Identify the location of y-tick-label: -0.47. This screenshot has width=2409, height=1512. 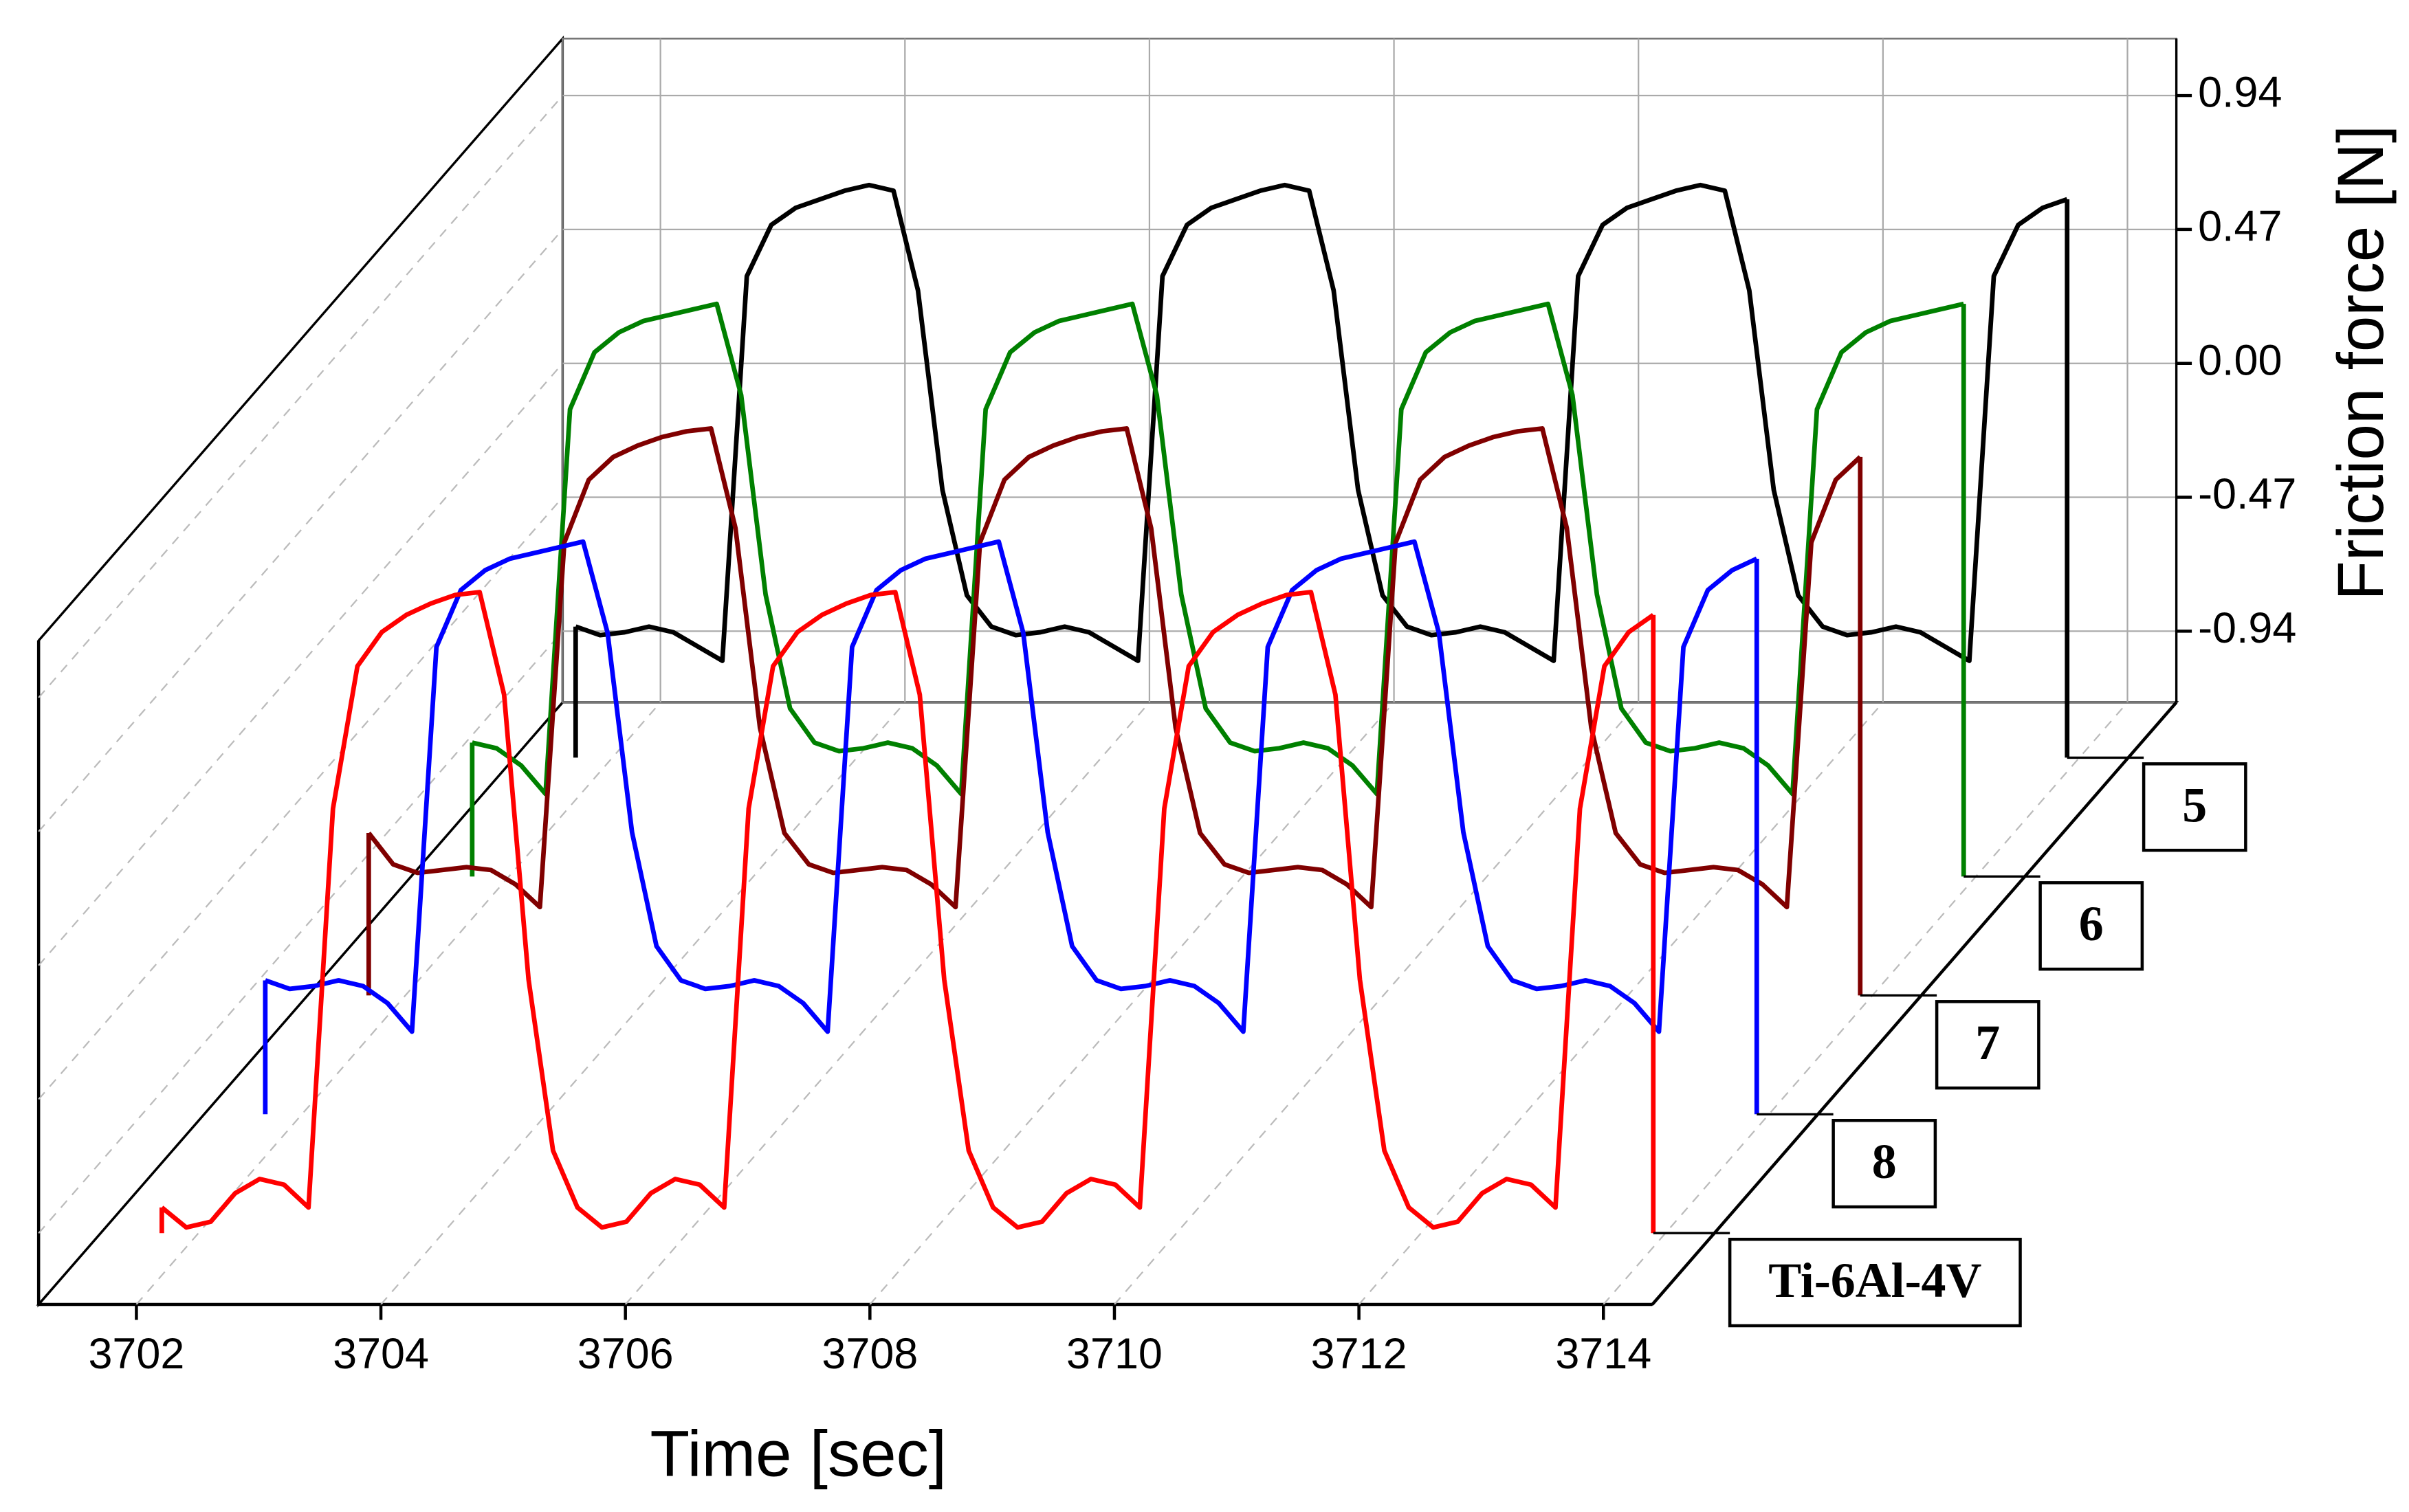
(2247, 494).